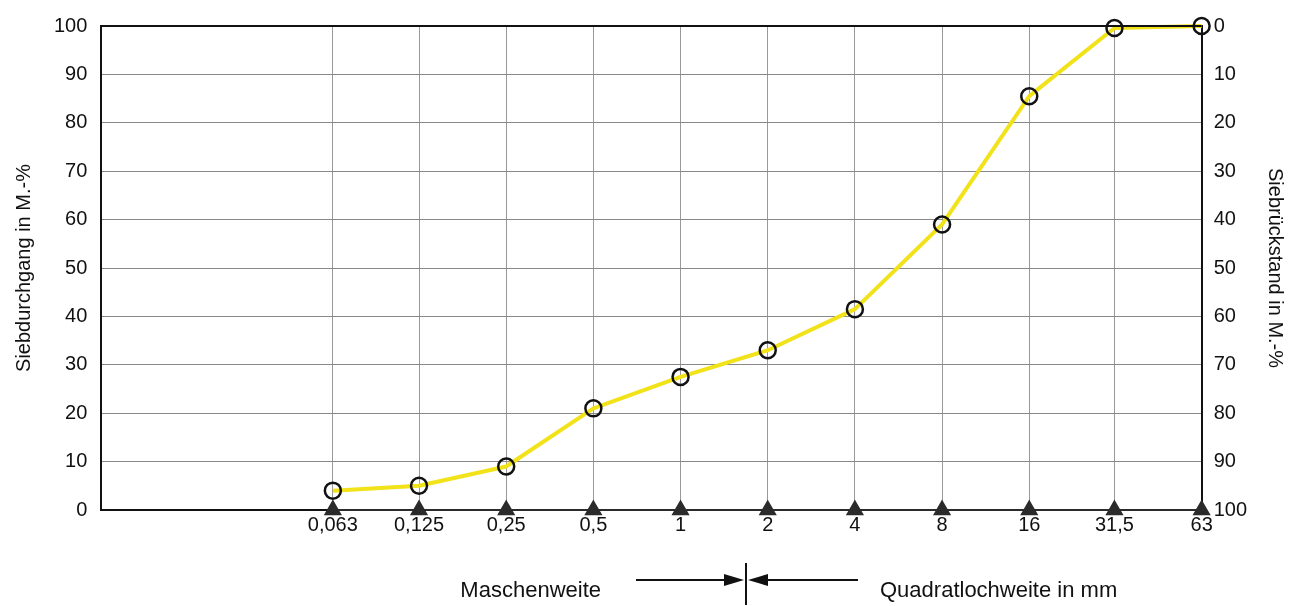 The width and height of the screenshot is (1301, 606). What do you see at coordinates (419, 523) in the screenshot?
I see `x-tick-label: 0,125` at bounding box center [419, 523].